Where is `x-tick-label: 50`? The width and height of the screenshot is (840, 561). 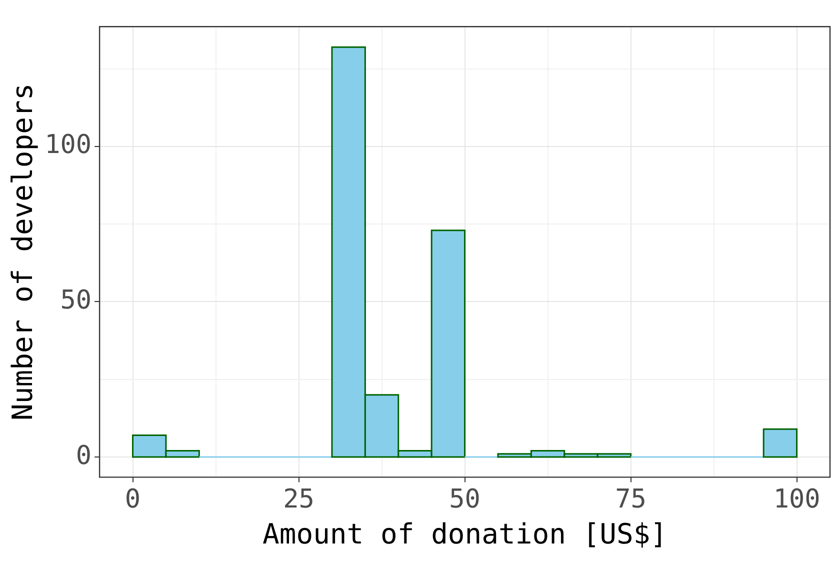
x-tick-label: 50 is located at coordinates (464, 499).